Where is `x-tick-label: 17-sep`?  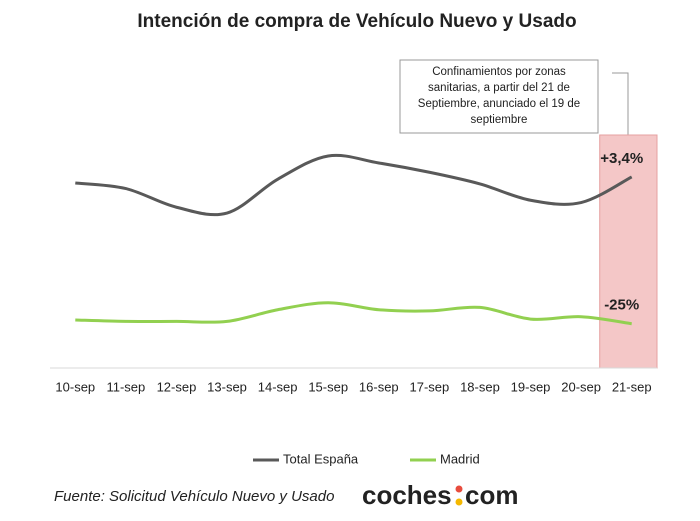 x-tick-label: 17-sep is located at coordinates (430, 386).